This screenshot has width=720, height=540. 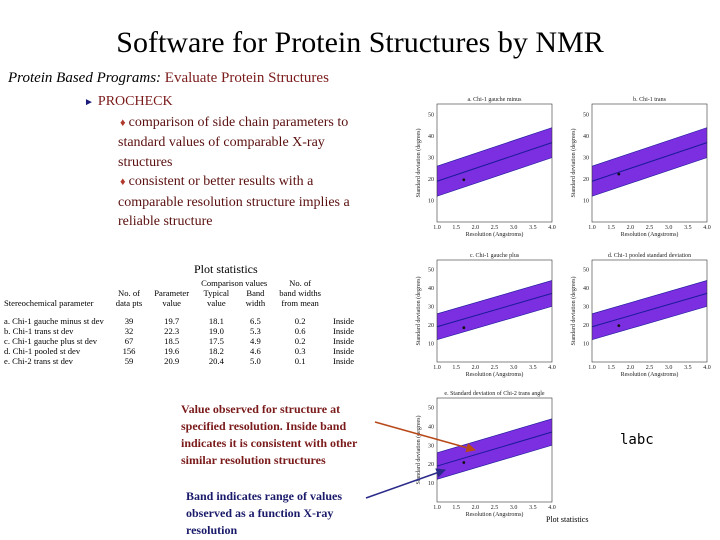 What do you see at coordinates (425, 437) in the screenshot?
I see `callout-arrow-red` at bounding box center [425, 437].